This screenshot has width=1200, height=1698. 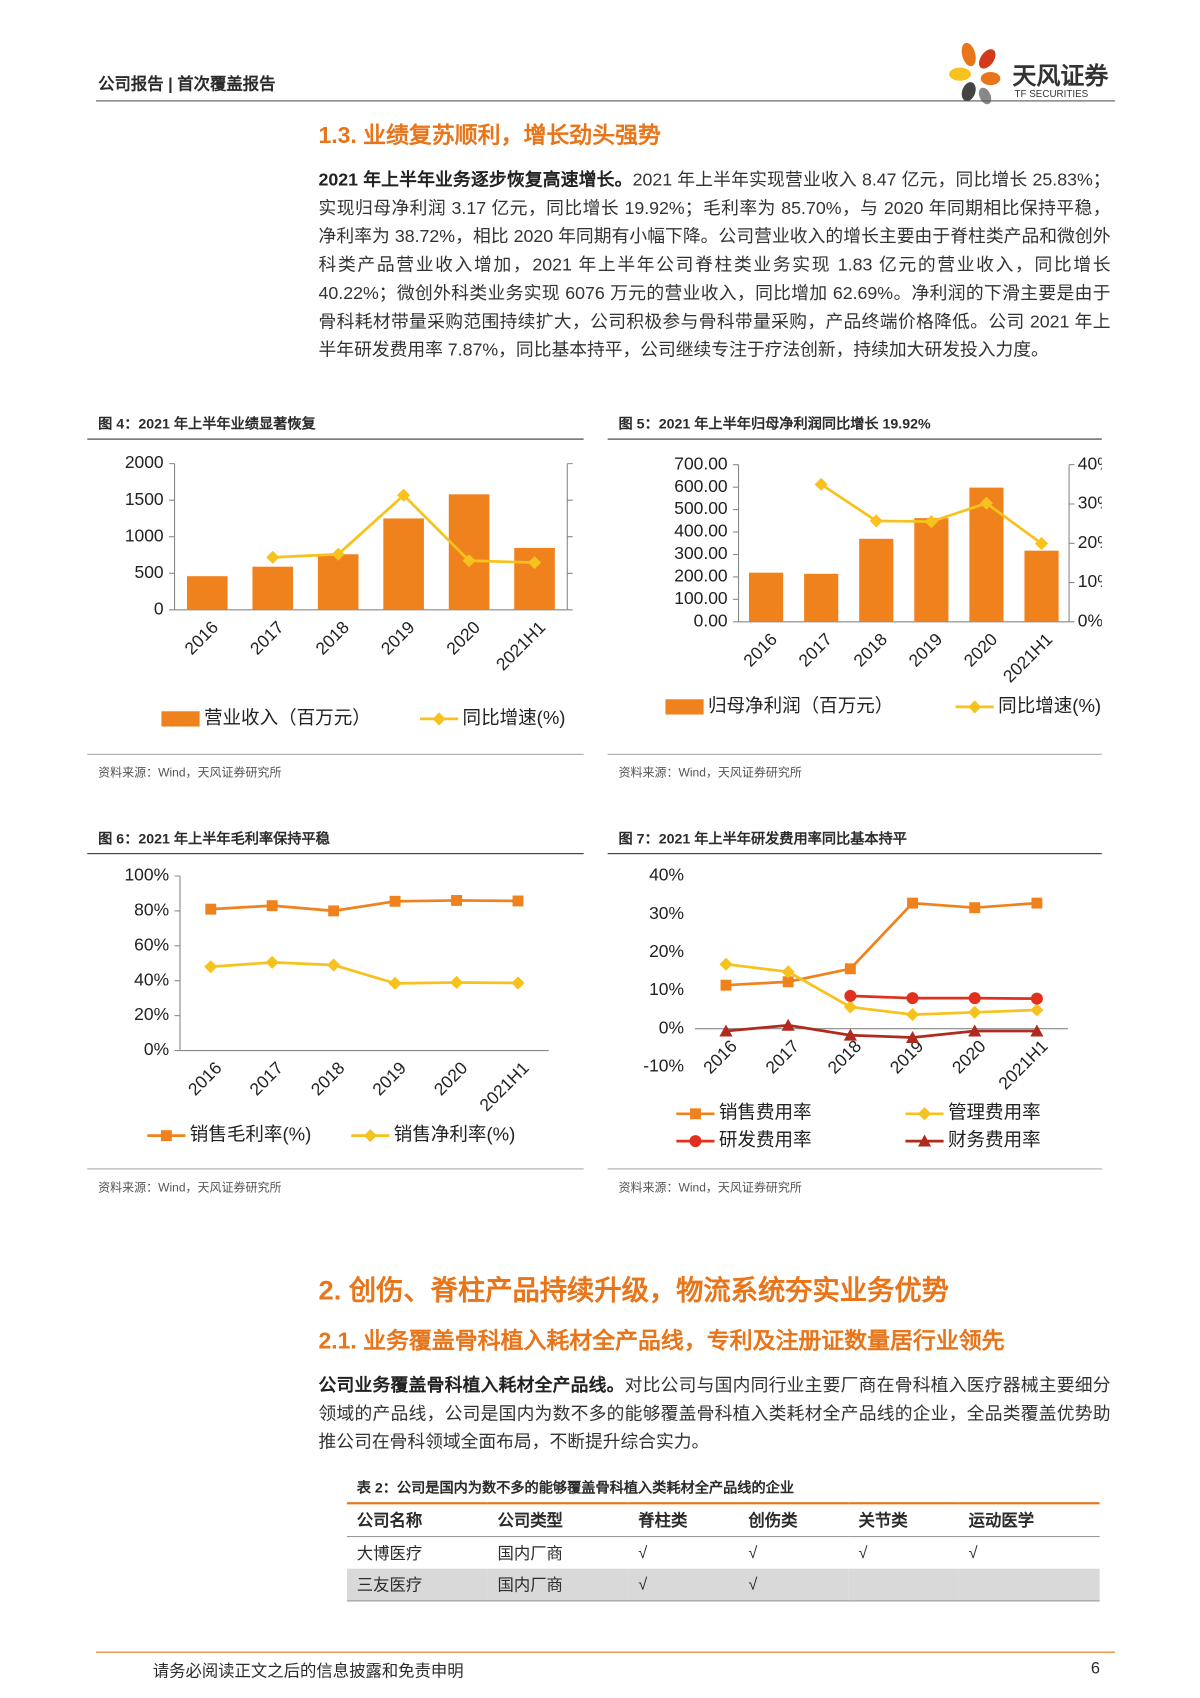 I want to click on y-tick-label: 60%, so click(x=151, y=944).